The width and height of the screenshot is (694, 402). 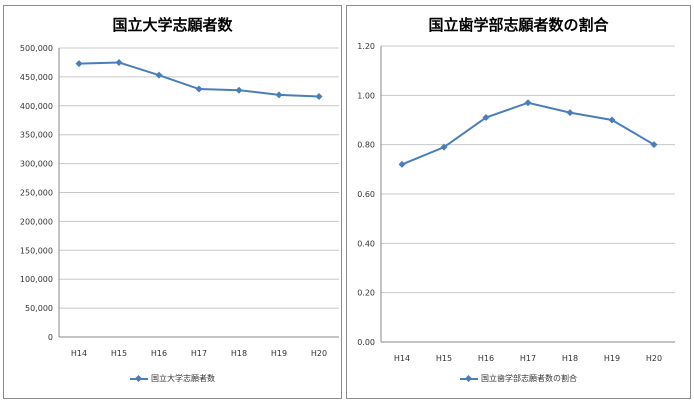 I want to click on y-tick-label: 350,000, so click(x=36, y=135).